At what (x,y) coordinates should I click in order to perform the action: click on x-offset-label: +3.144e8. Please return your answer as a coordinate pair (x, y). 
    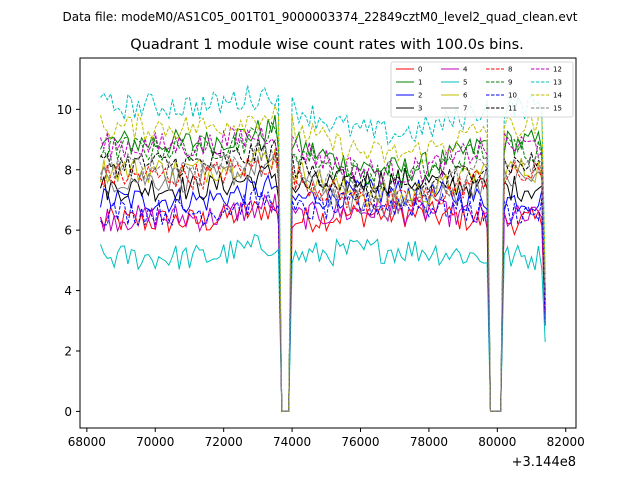
    Looking at the image, I should click on (544, 462).